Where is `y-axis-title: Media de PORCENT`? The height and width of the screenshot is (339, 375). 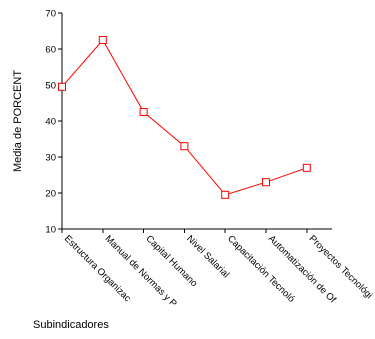 y-axis-title: Media de PORCENT is located at coordinates (18, 121).